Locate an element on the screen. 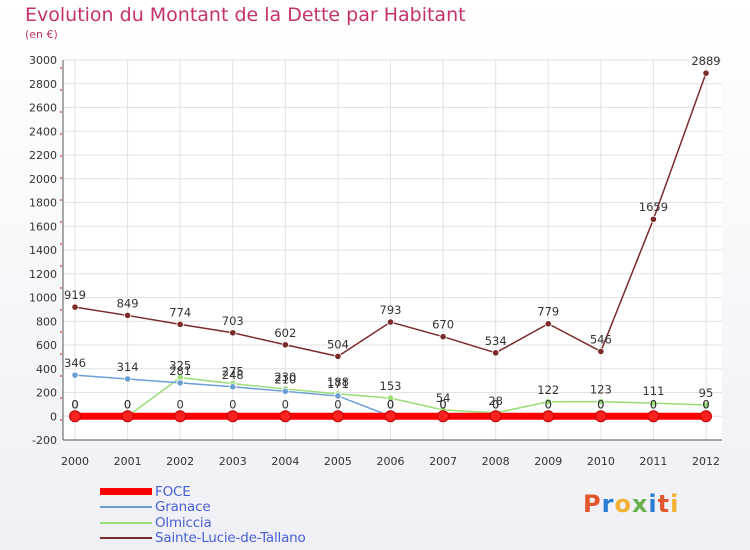 This screenshot has height=550, width=750. y-tick-label: 1600 is located at coordinates (43, 226).